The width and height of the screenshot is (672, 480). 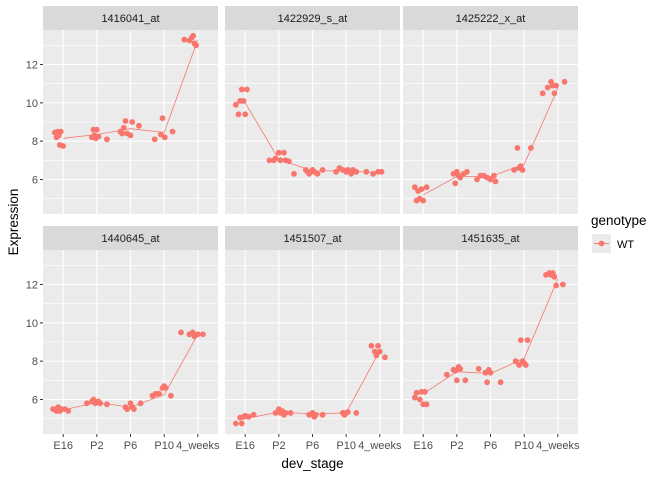 What do you see at coordinates (312, 463) in the screenshot?
I see `x-axis-title: dev_stage` at bounding box center [312, 463].